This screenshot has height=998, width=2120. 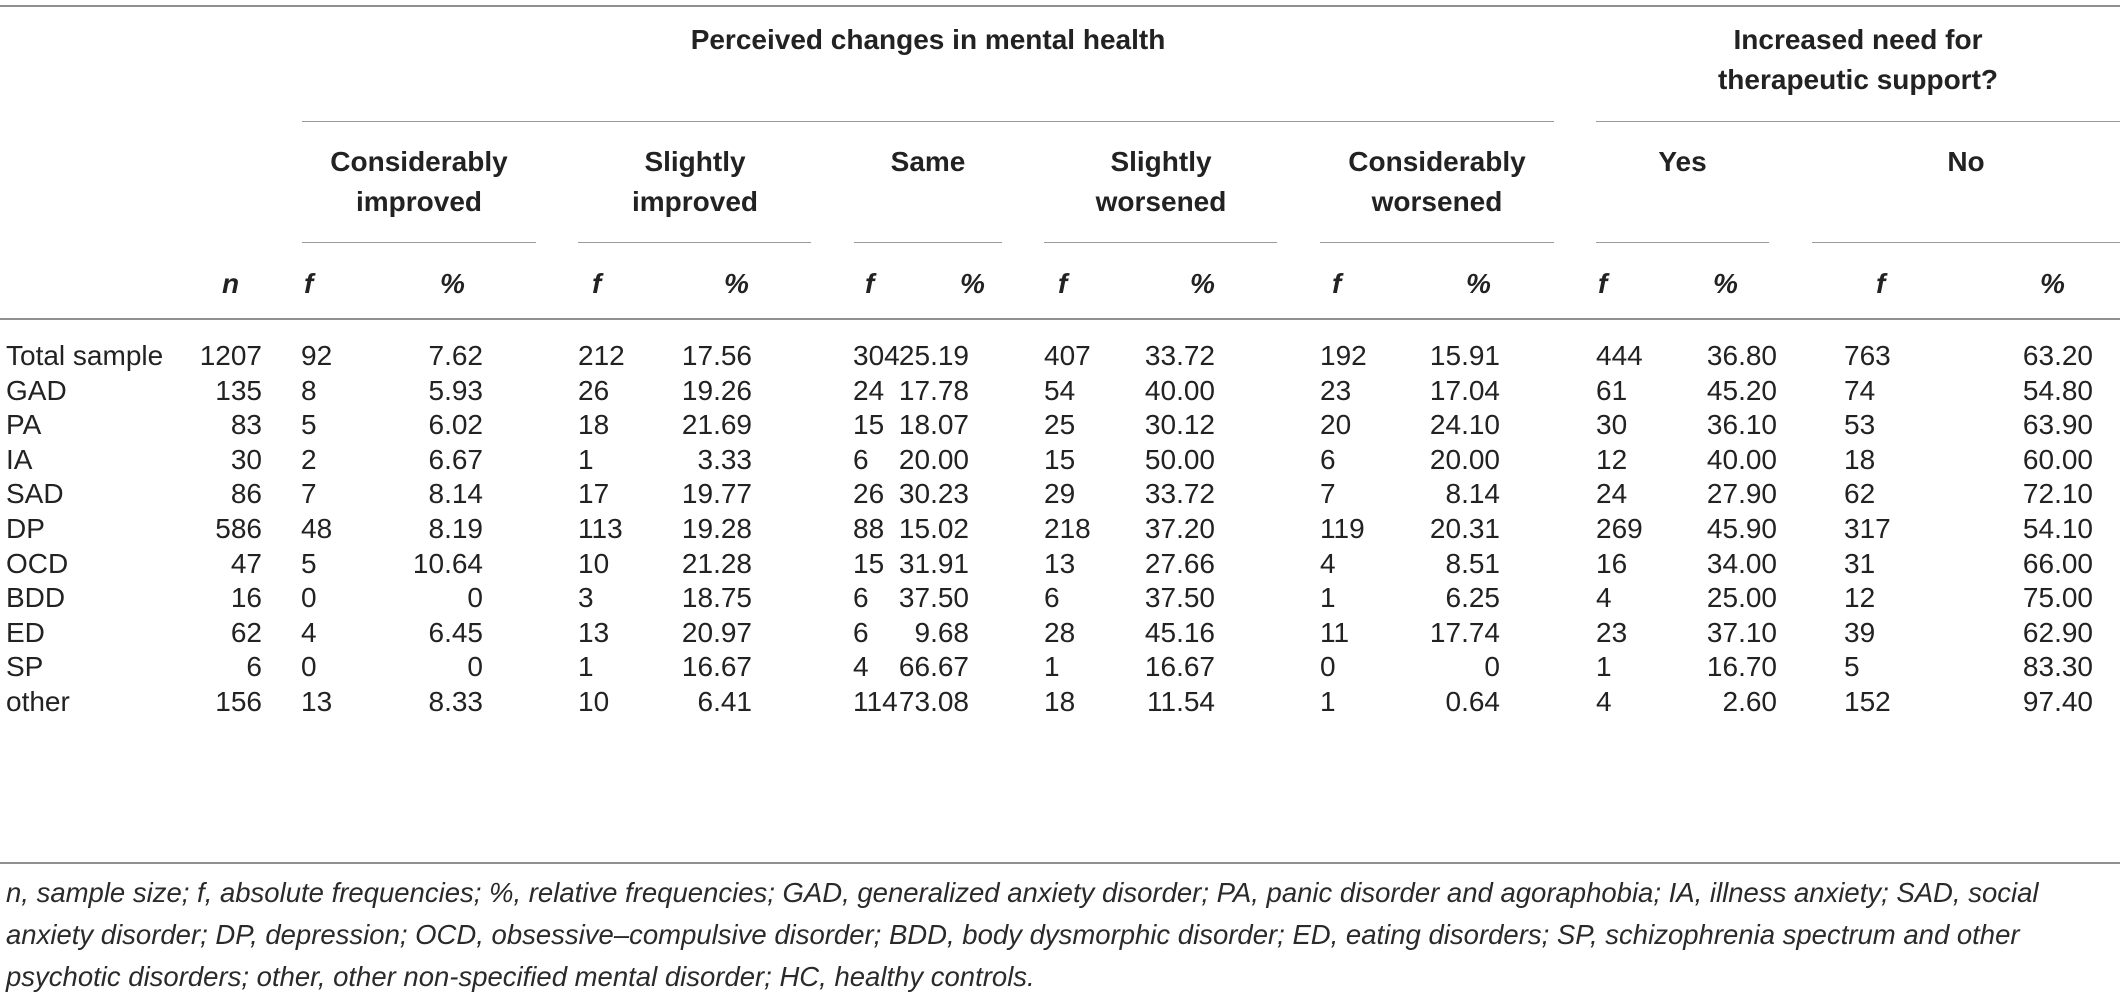 I want to click on subheader-sw-pct: %, so click(x=1202, y=283).